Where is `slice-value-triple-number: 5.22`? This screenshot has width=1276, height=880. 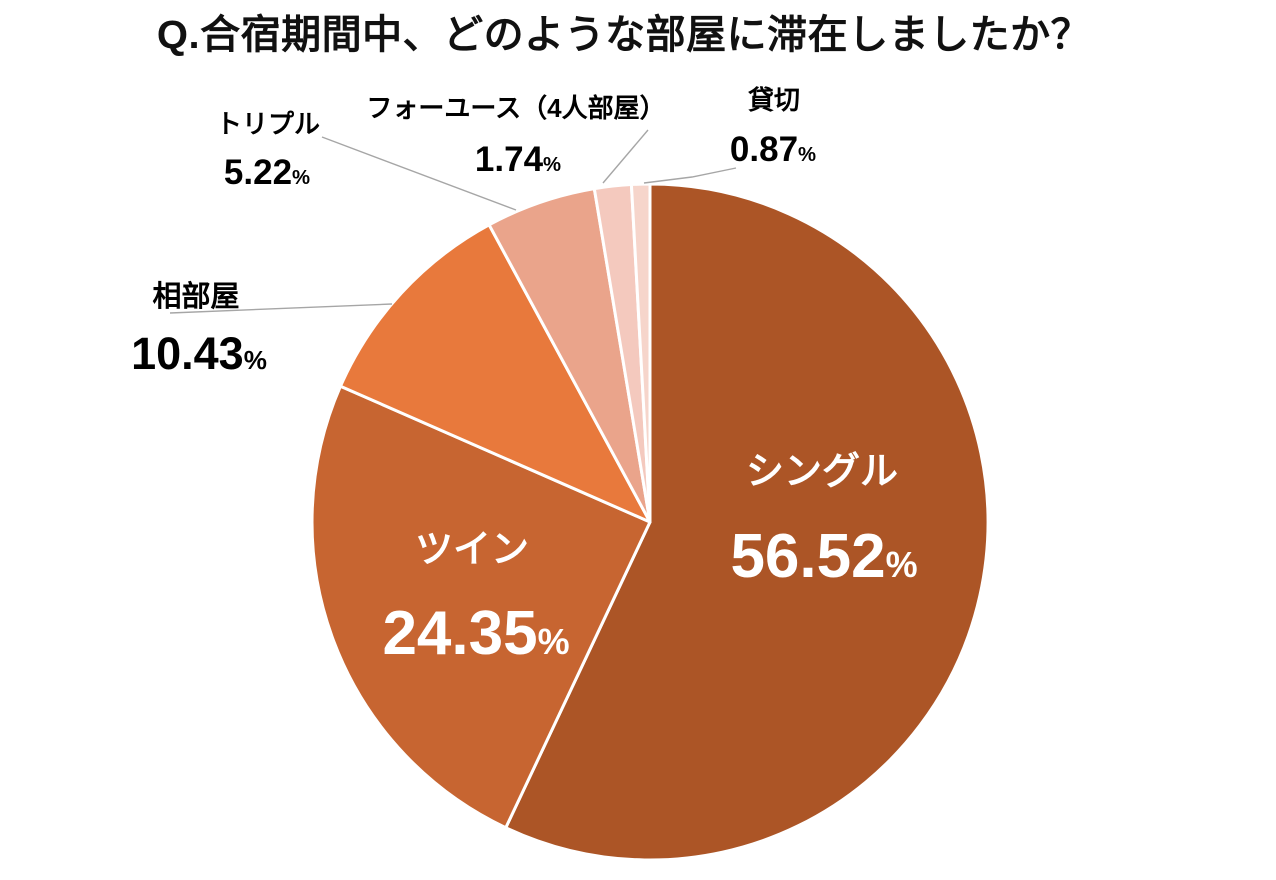
slice-value-triple-number: 5.22 is located at coordinates (258, 172).